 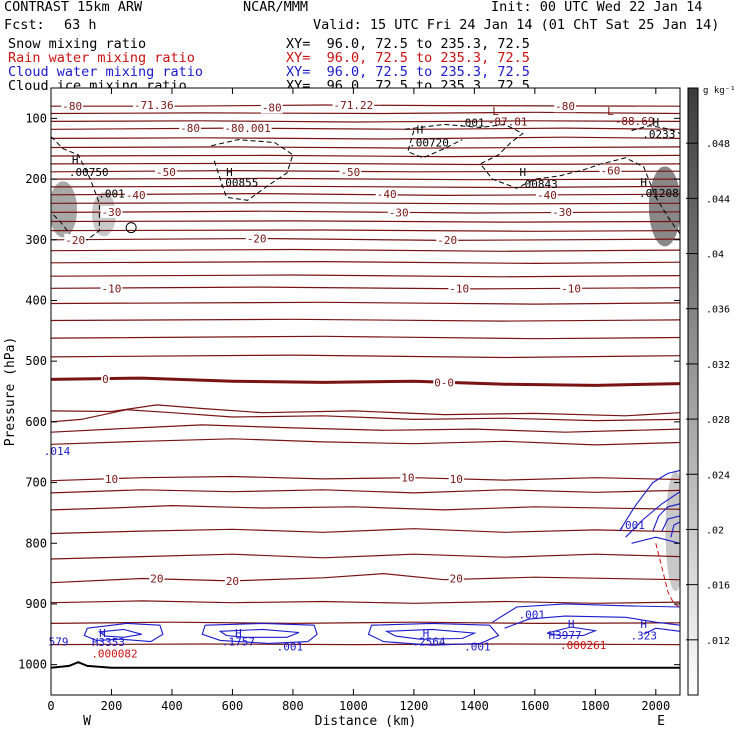 I want to click on field-label: -88.69, so click(x=635, y=121).